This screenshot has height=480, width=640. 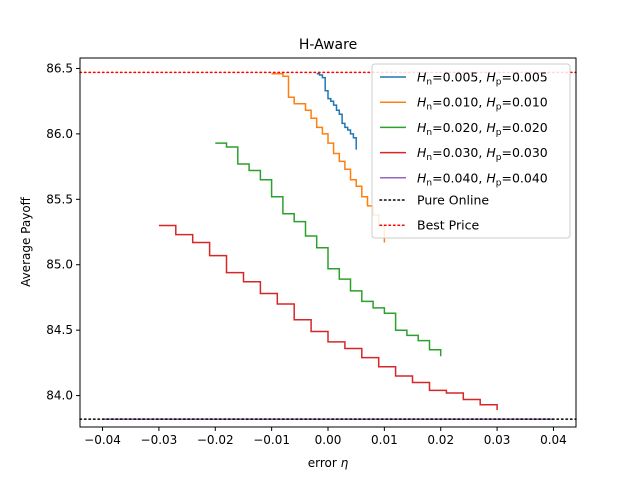 What do you see at coordinates (345, 463) in the screenshot?
I see `x-axis-label-symbol: η` at bounding box center [345, 463].